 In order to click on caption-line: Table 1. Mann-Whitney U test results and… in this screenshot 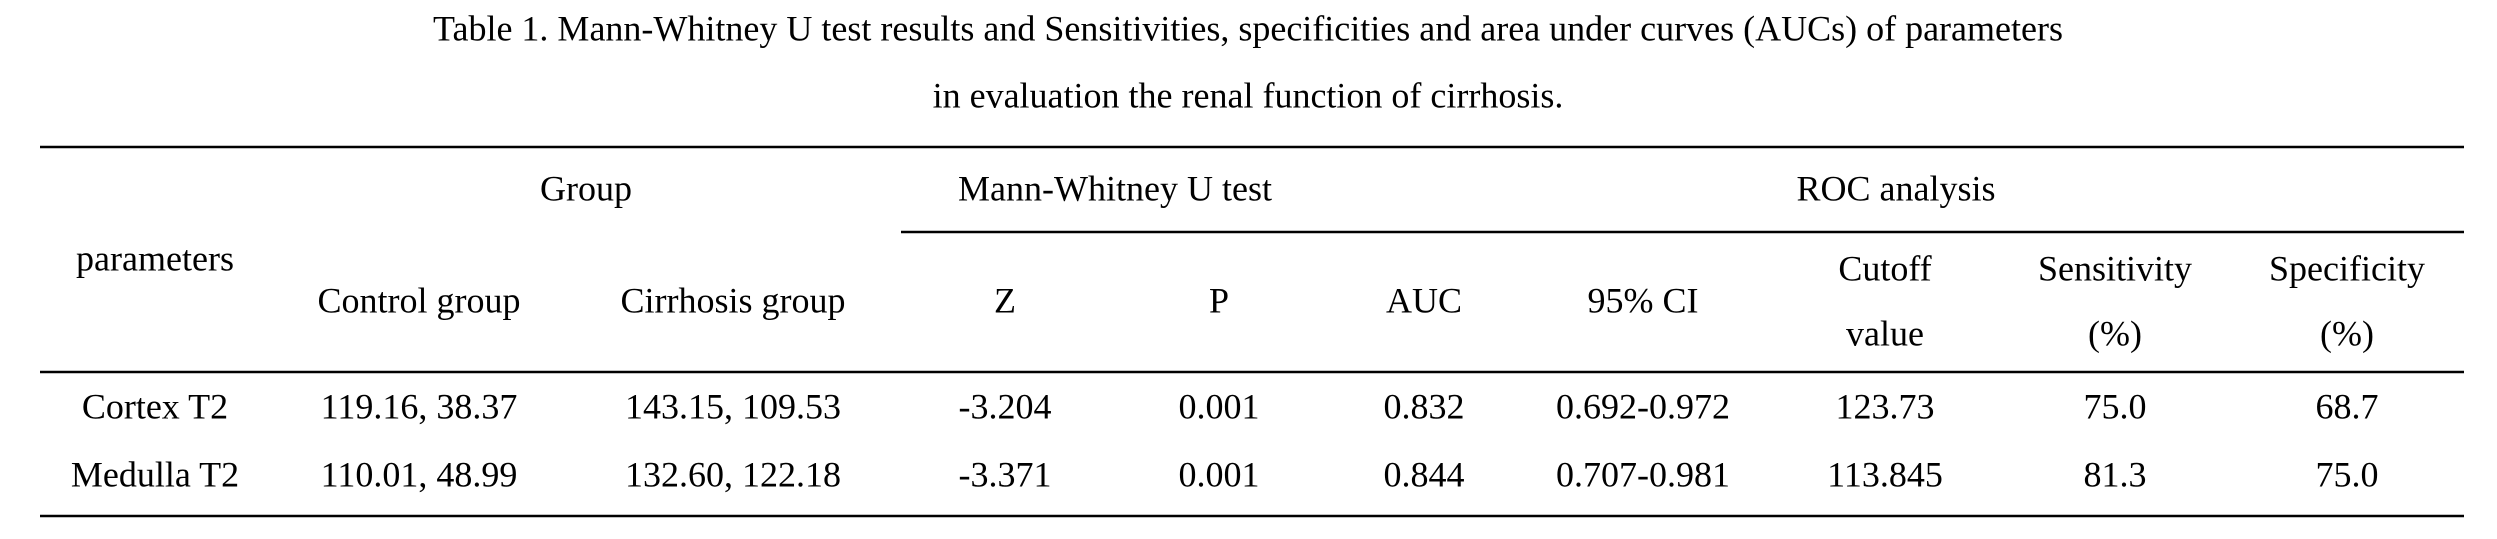, I will do `click(1248, 28)`.